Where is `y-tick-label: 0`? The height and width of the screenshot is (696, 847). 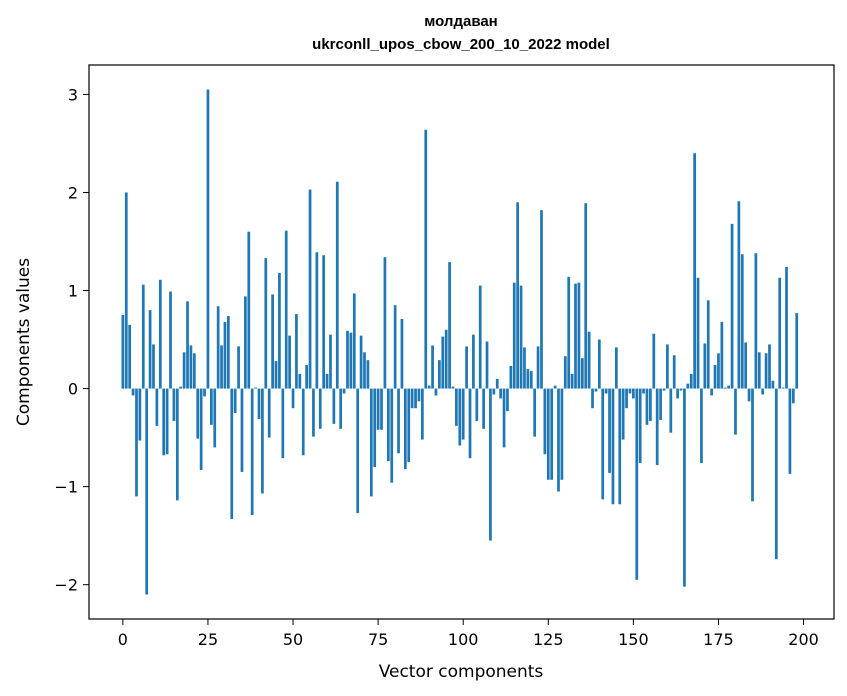 y-tick-label: 0 is located at coordinates (73, 389).